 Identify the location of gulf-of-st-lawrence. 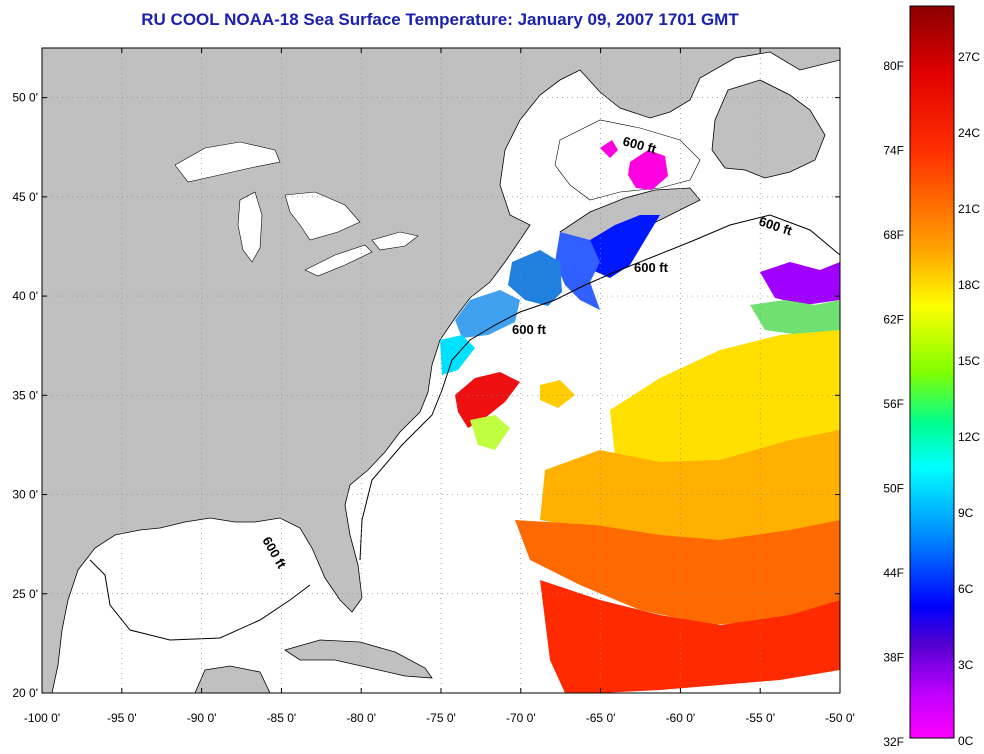
(627, 160).